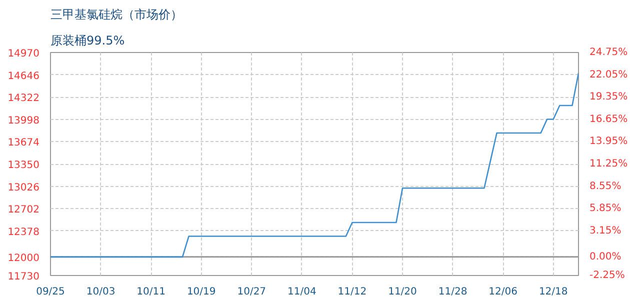 The height and width of the screenshot is (300, 630). Describe the element at coordinates (609, 119) in the screenshot. I see `y2-tick-label: 16.65%` at that location.